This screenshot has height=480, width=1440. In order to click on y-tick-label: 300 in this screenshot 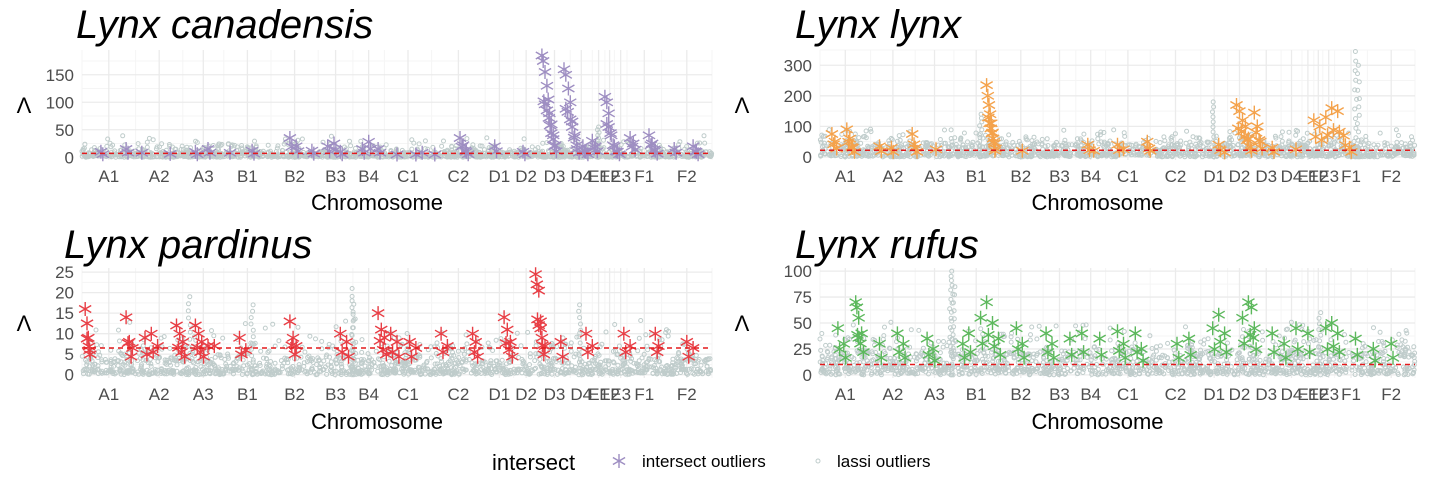, I will do `click(798, 65)`.